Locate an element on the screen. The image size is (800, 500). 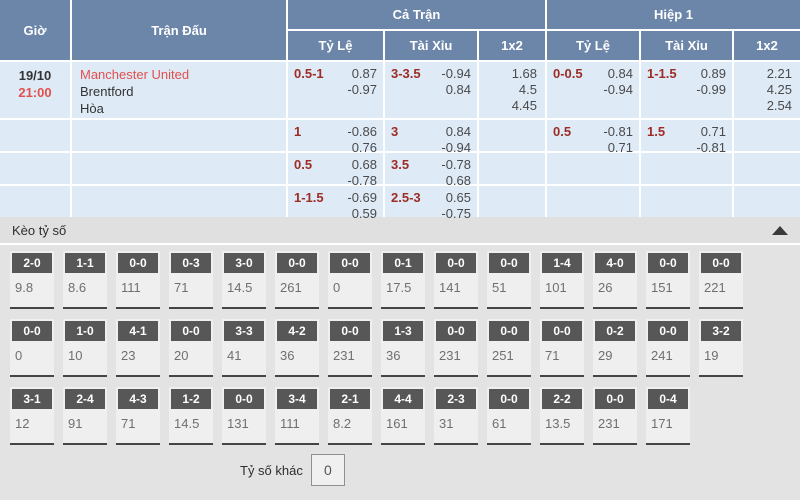
score-chip: 1-1 is located at coordinates (85, 263).